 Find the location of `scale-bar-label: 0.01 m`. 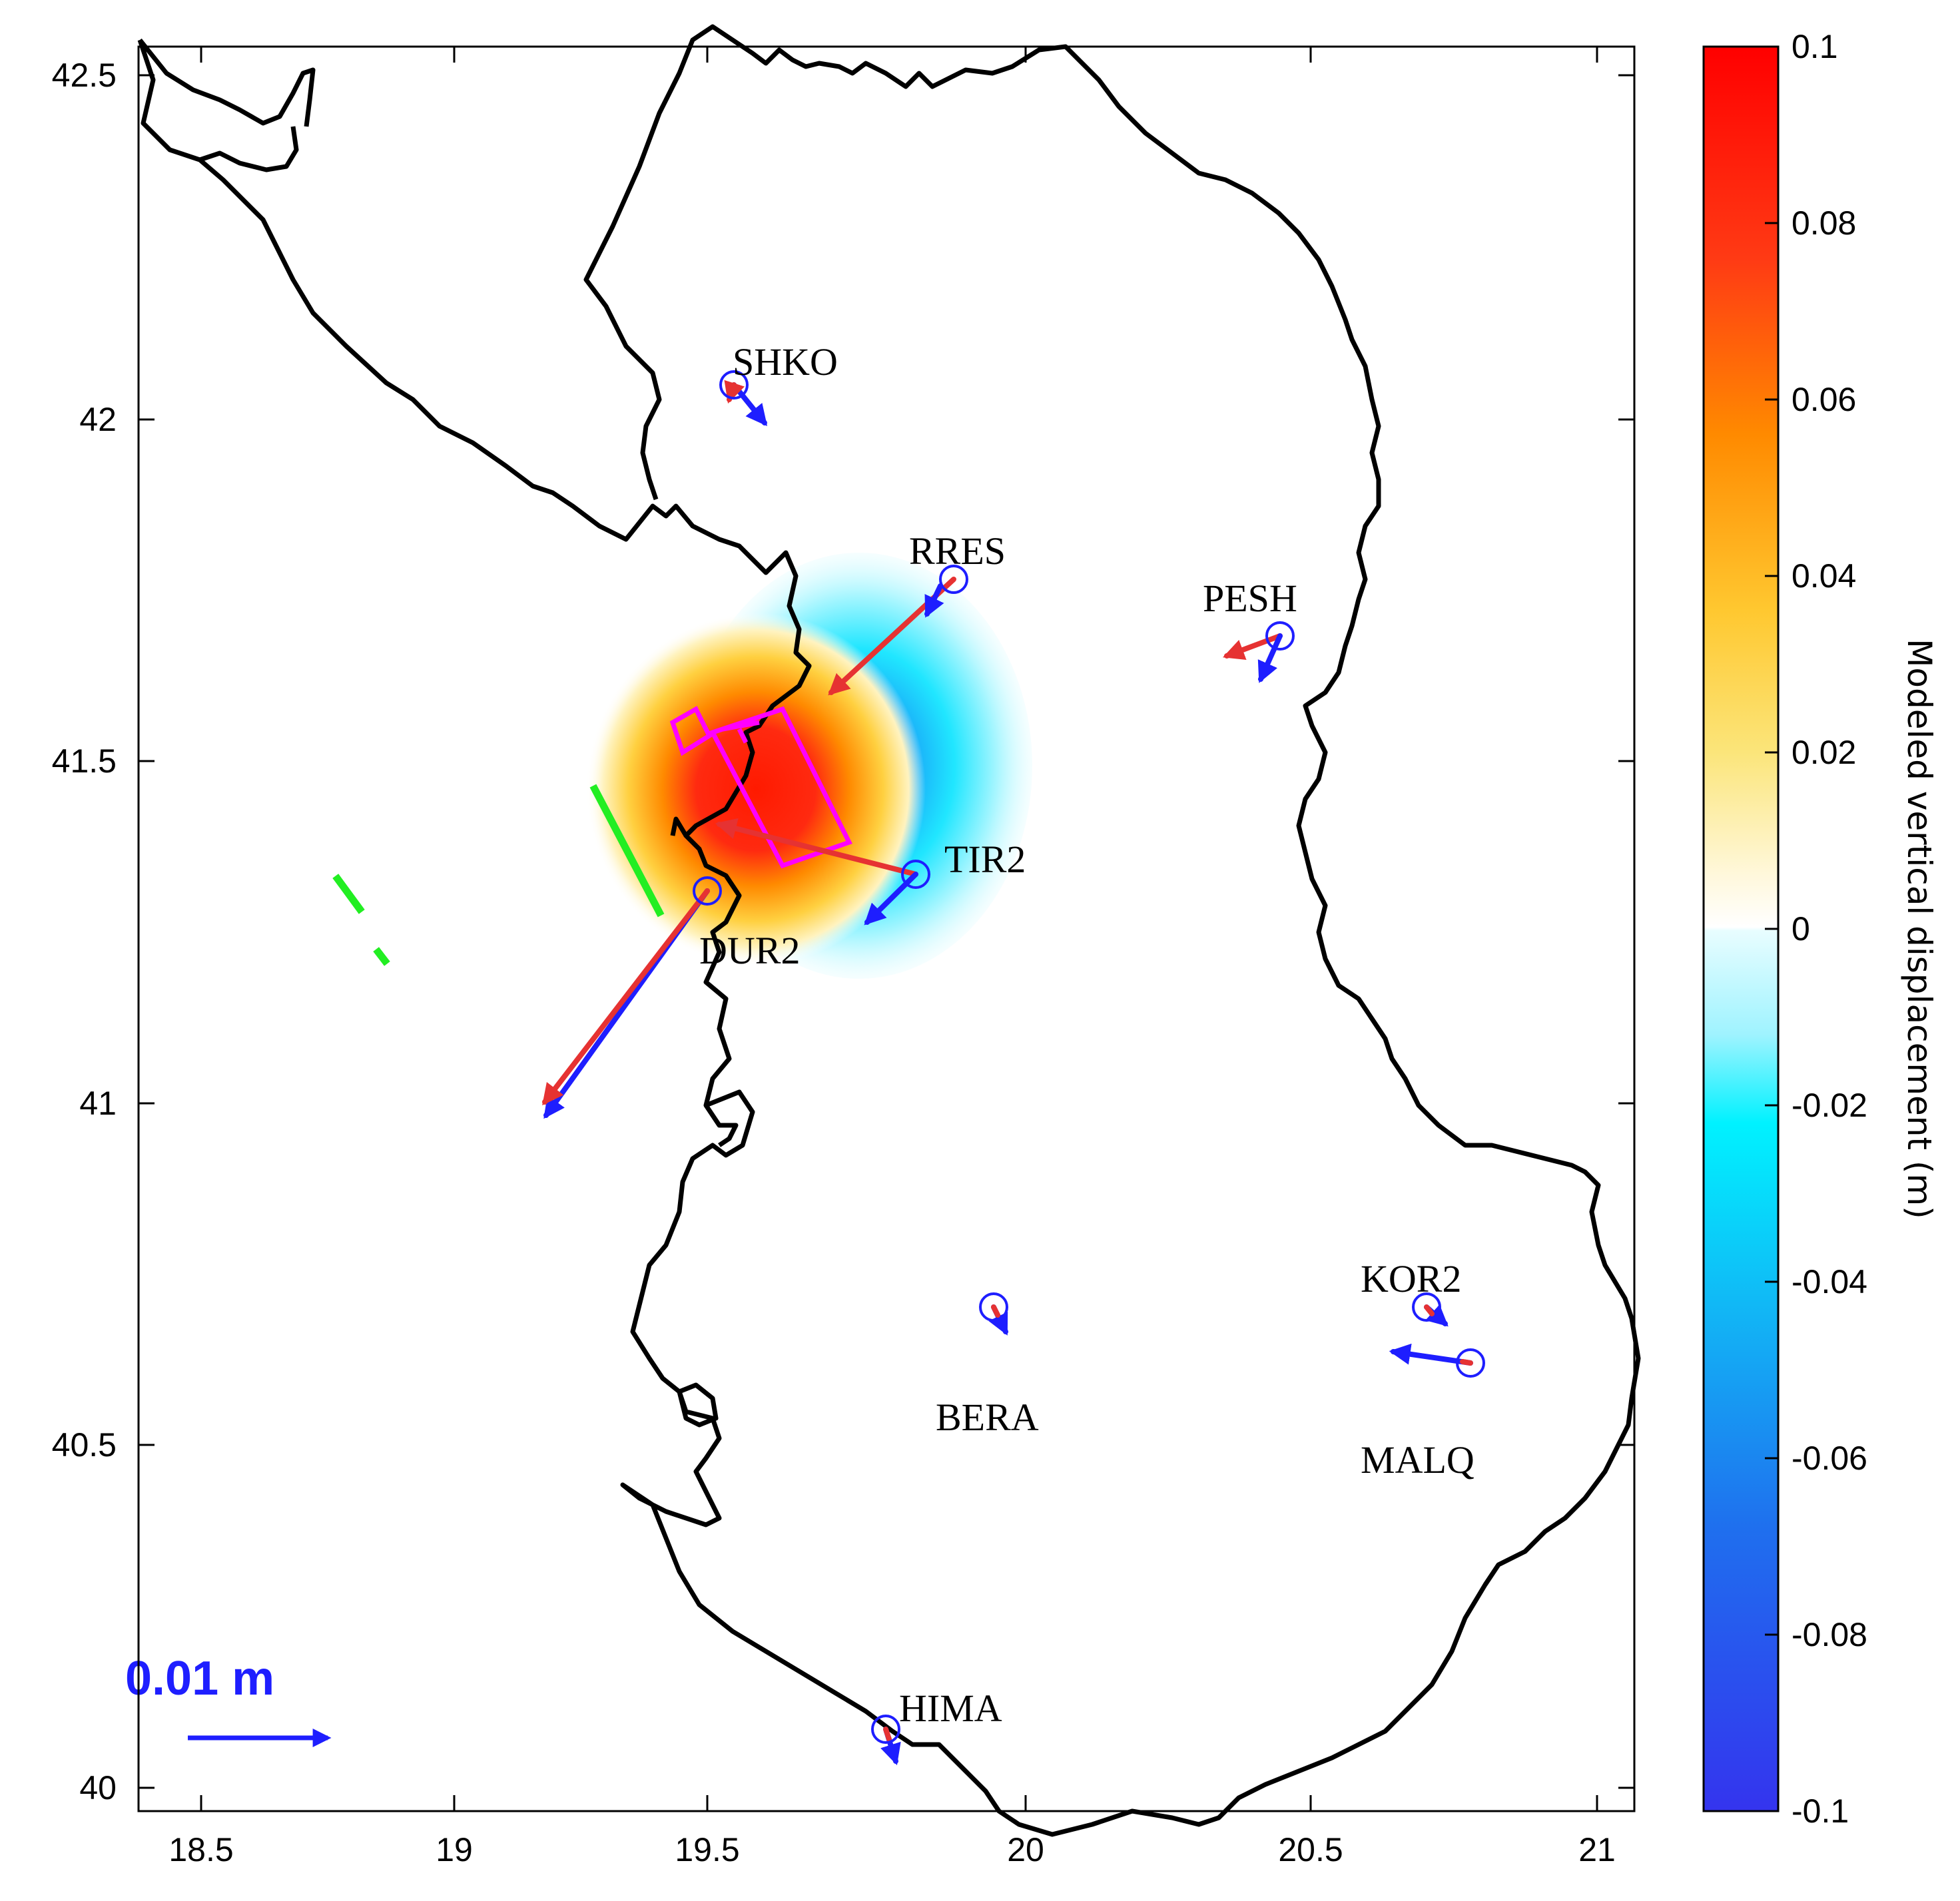

scale-bar-label: 0.01 m is located at coordinates (199, 1678).